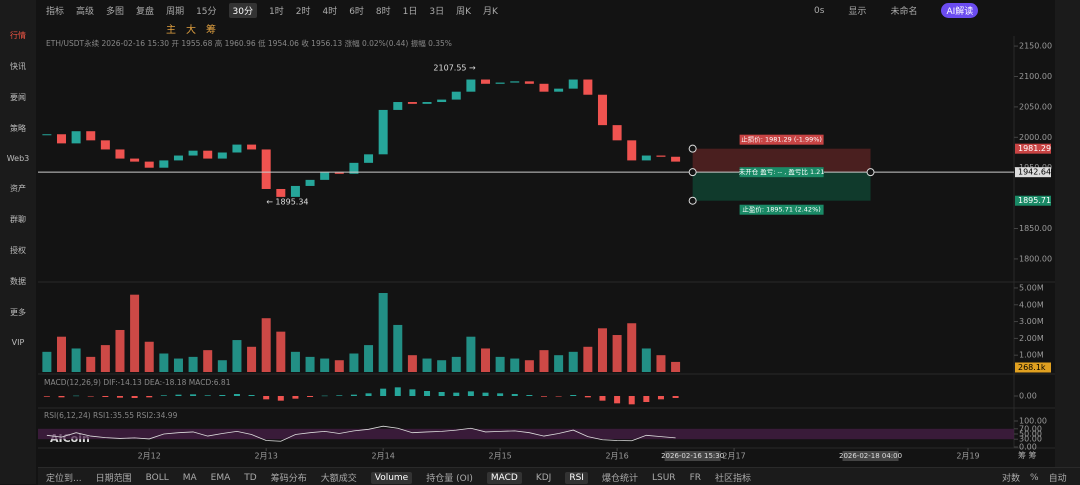 The height and width of the screenshot is (485, 1080). Describe the element at coordinates (157, 477) in the screenshot. I see `indicator: BOLL` at that location.